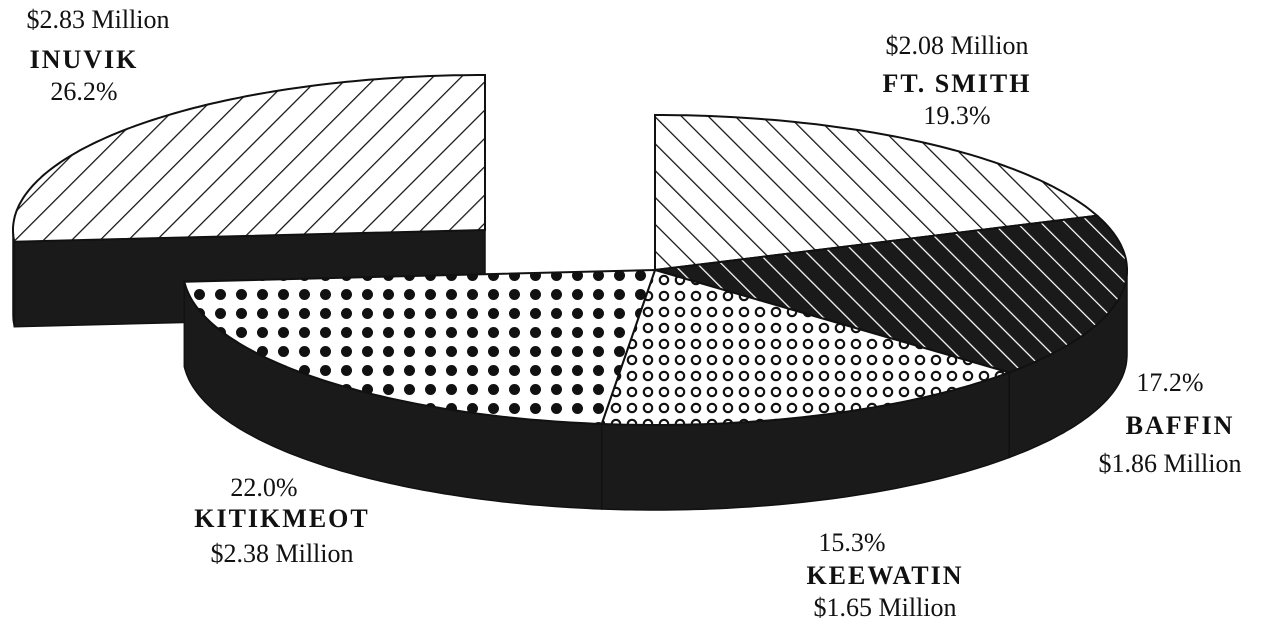  Describe the element at coordinates (281, 518) in the screenshot. I see `category-label: KITIKMEOT` at that location.